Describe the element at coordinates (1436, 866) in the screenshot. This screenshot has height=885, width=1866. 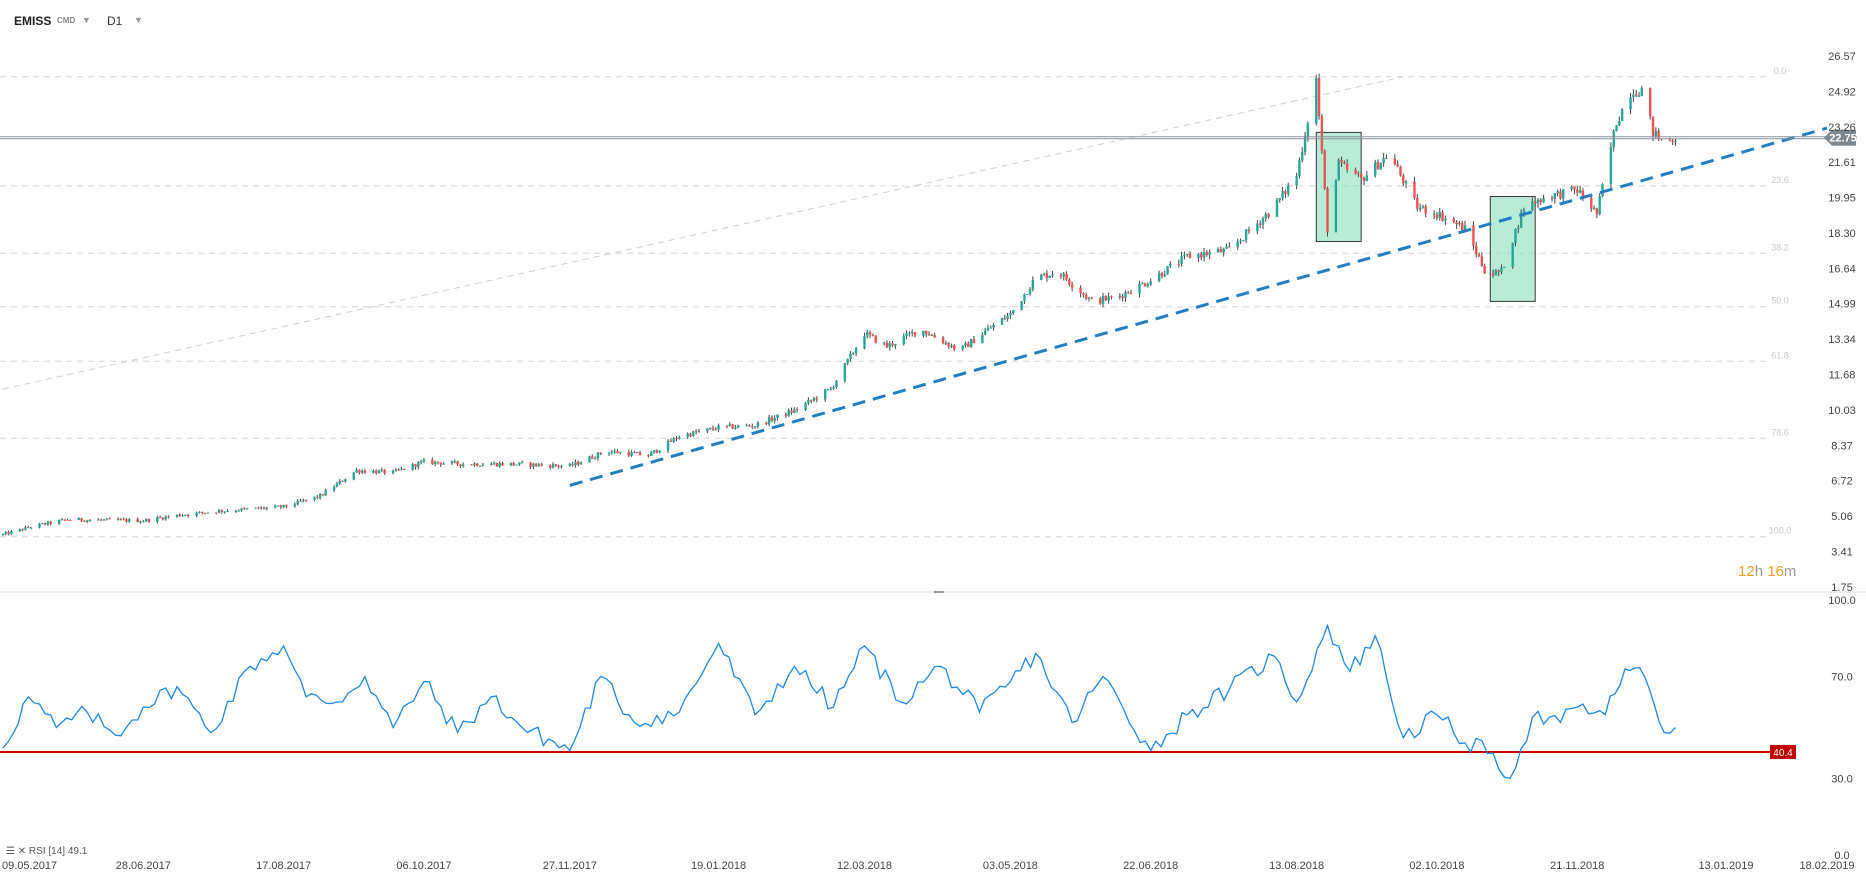
I see `time-tick-label: 02.10.2018` at that location.